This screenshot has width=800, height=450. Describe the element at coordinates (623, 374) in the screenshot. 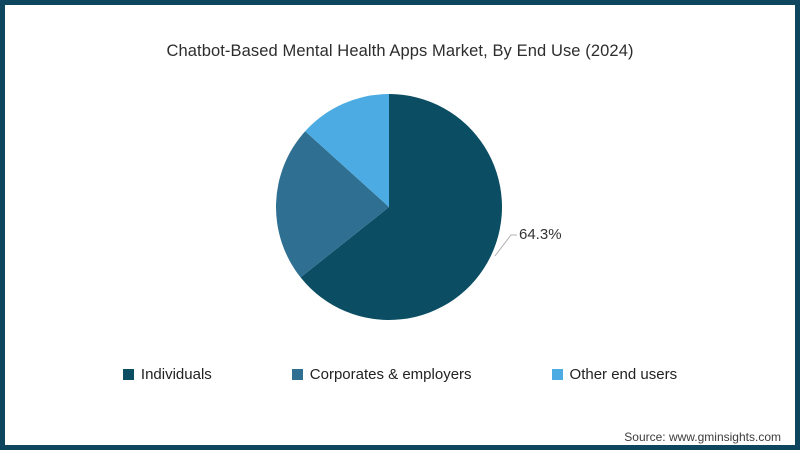

I see `legend-label-other-end-users: Other end users` at that location.